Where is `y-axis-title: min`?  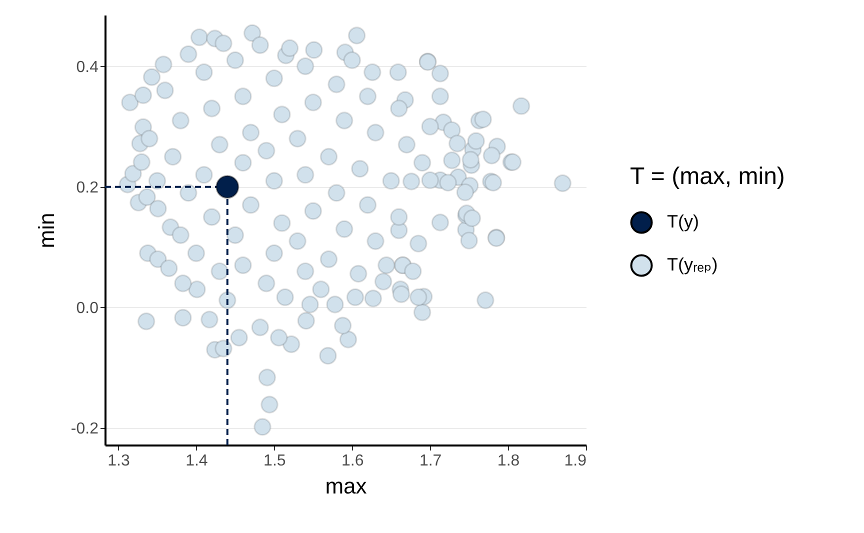 y-axis-title: min is located at coordinates (46, 230).